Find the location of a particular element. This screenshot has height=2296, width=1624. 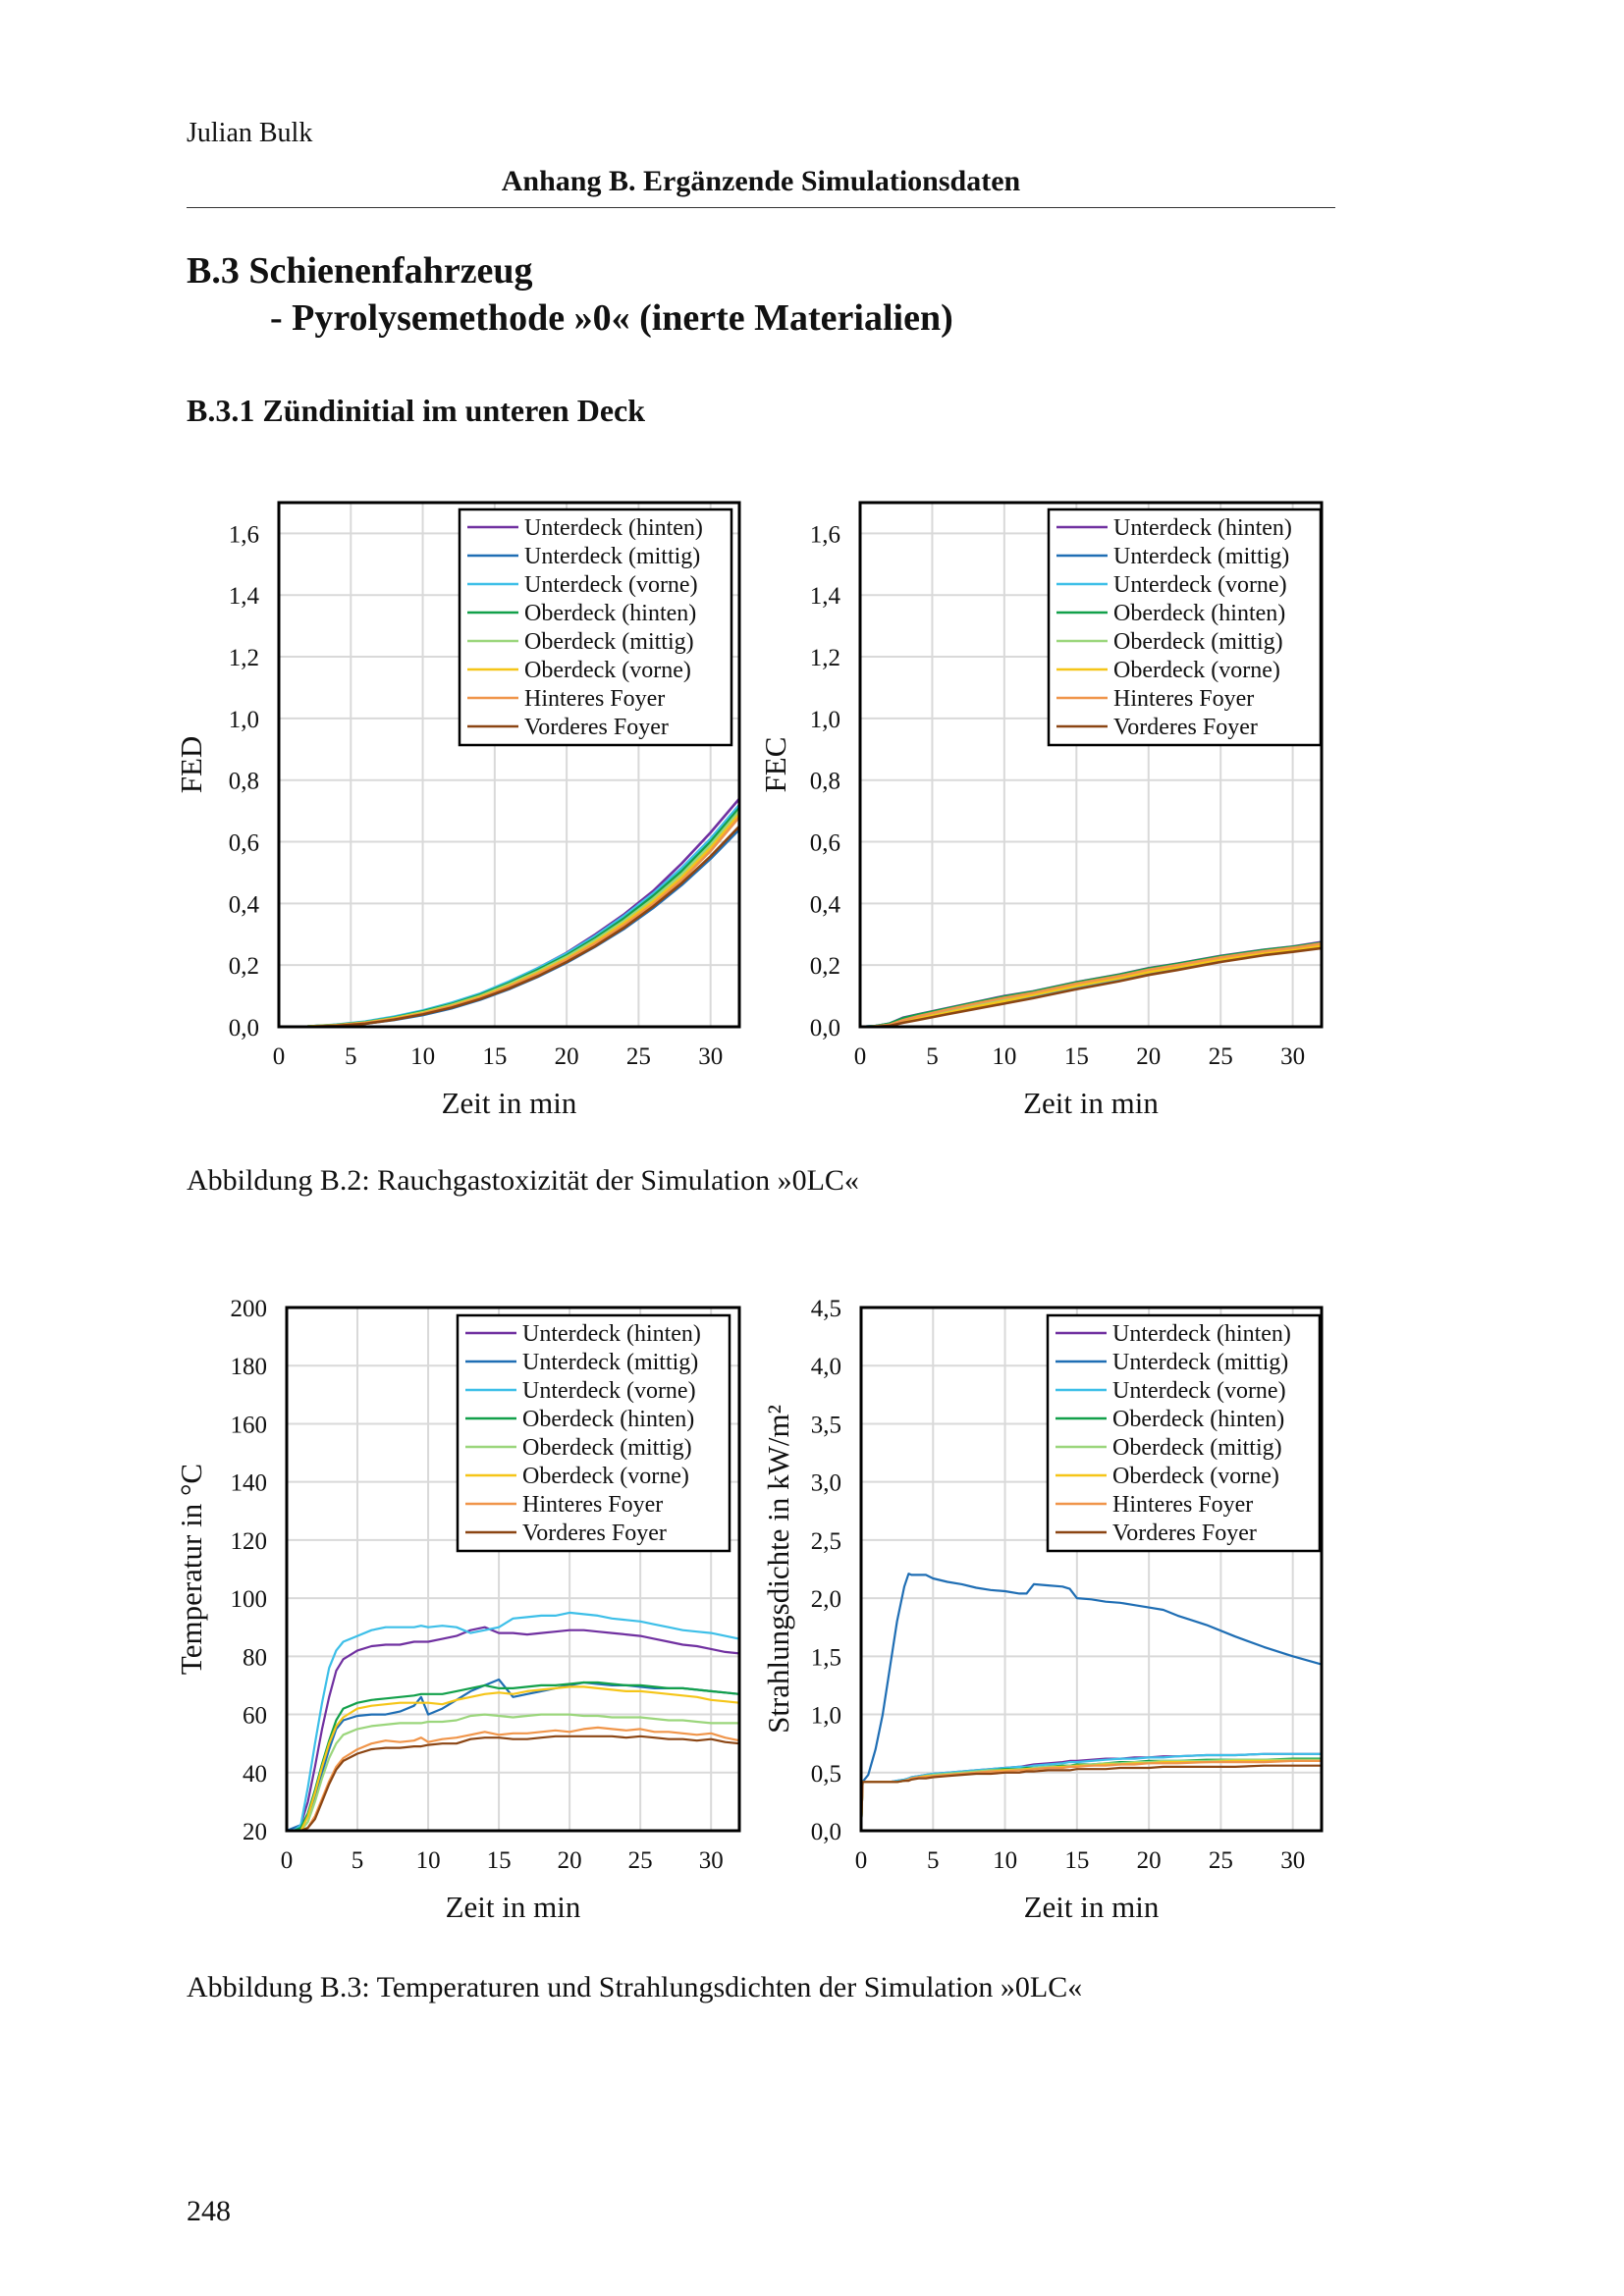

y-tick-label: 4,5 is located at coordinates (826, 1309).